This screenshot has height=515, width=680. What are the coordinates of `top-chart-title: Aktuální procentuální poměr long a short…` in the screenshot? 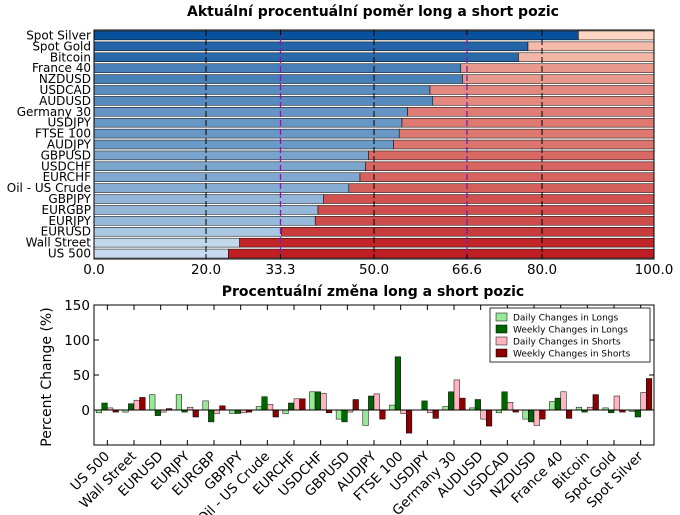 It's located at (373, 12).